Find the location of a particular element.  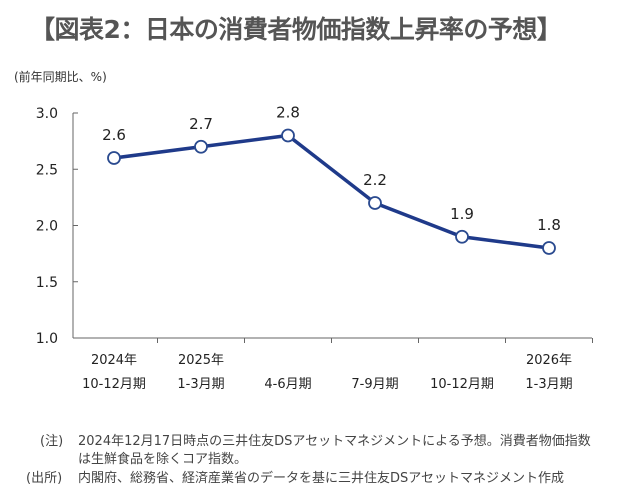

y-tick-label: 1.0 is located at coordinates (47, 339).